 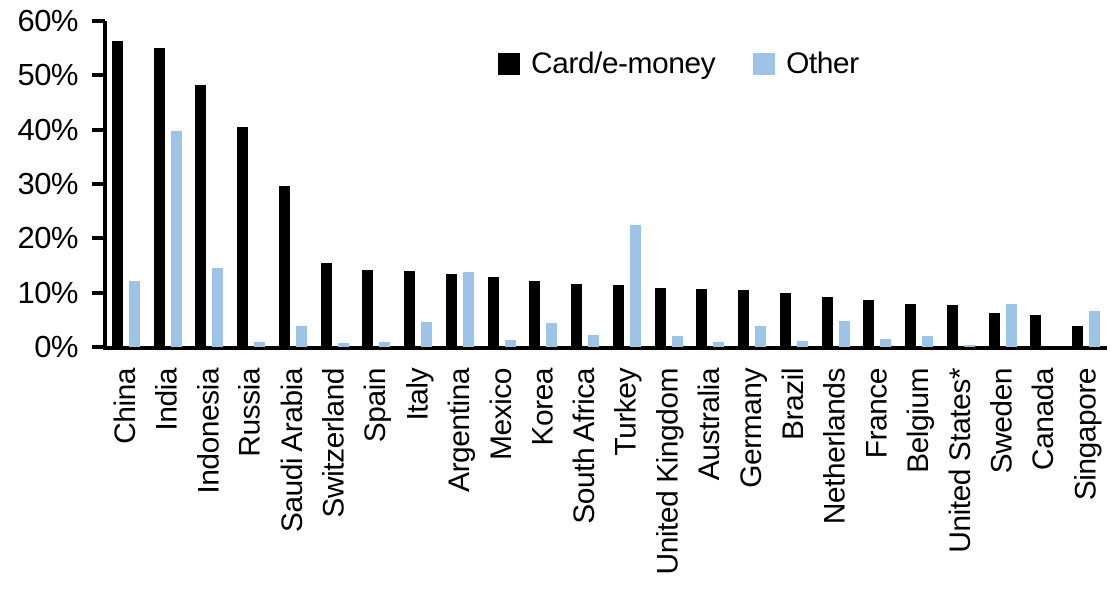 What do you see at coordinates (47, 238) in the screenshot?
I see `y-axis-tick-label: 20%` at bounding box center [47, 238].